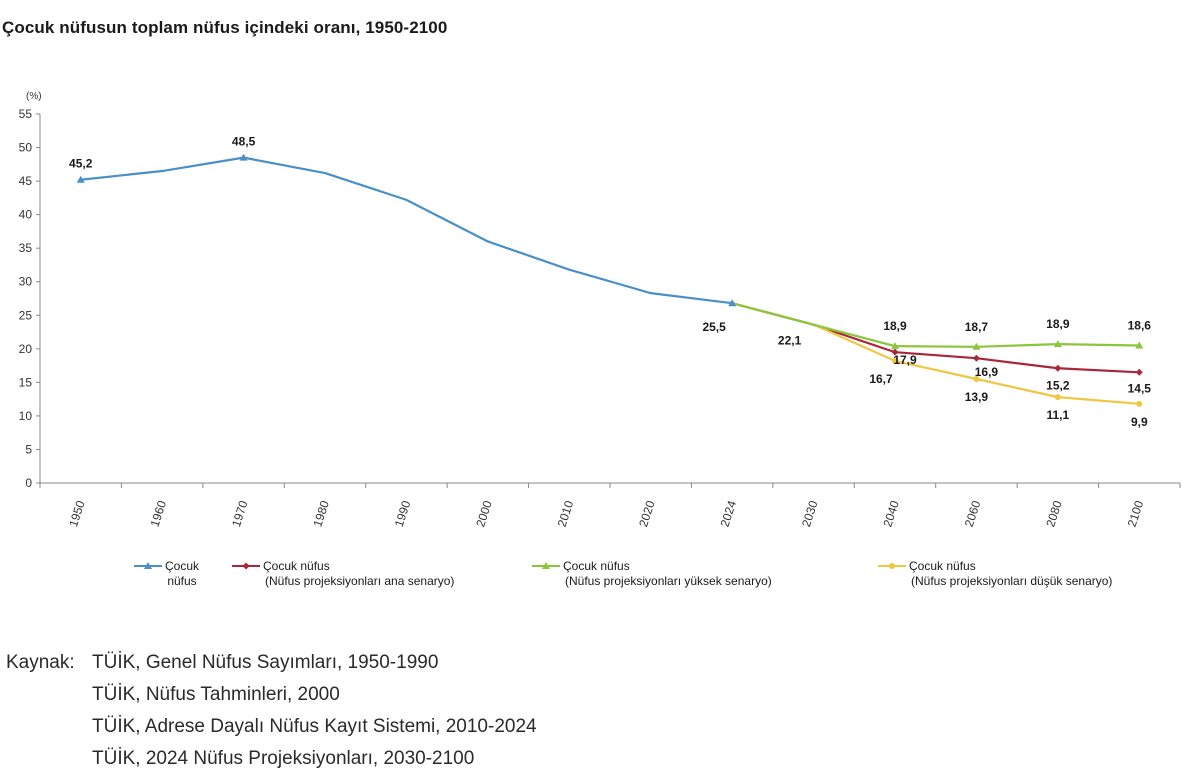 This screenshot has width=1200, height=773. Describe the element at coordinates (26, 282) in the screenshot. I see `y-tick-label: 30` at that location.